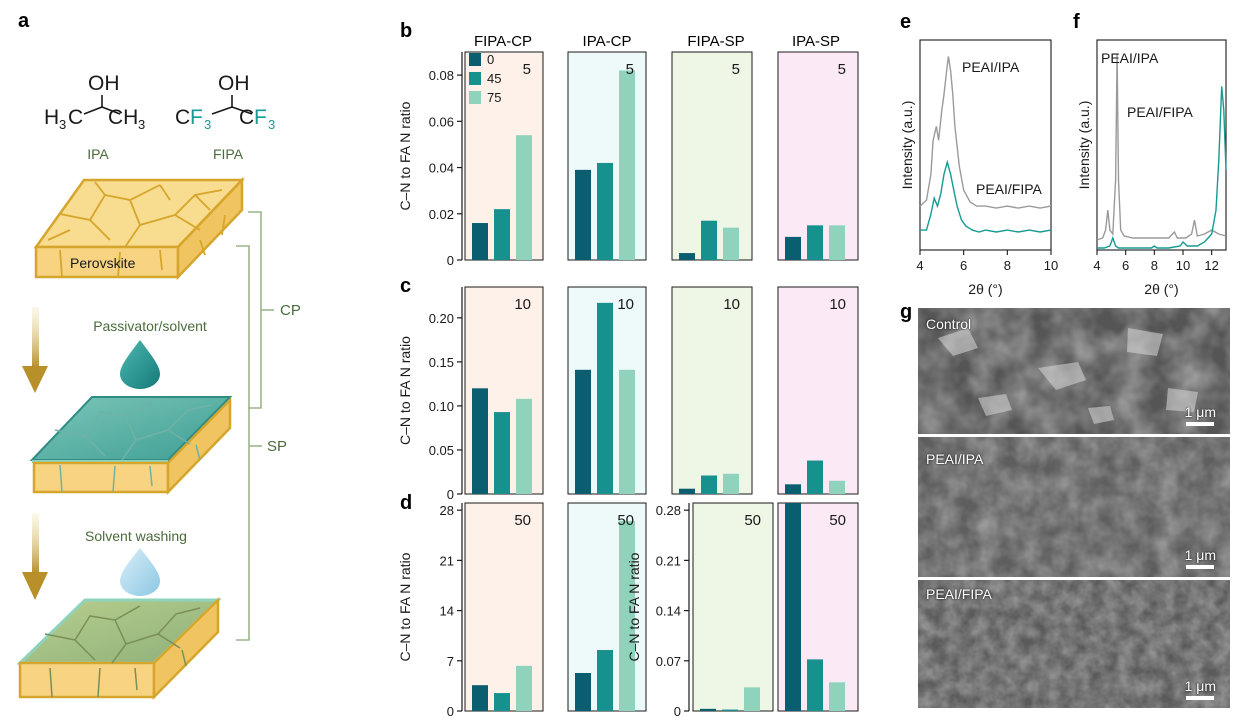 The width and height of the screenshot is (1241, 725). What do you see at coordinates (207, 124) in the screenshot?
I see `fipa-f1-sub: 3` at bounding box center [207, 124].